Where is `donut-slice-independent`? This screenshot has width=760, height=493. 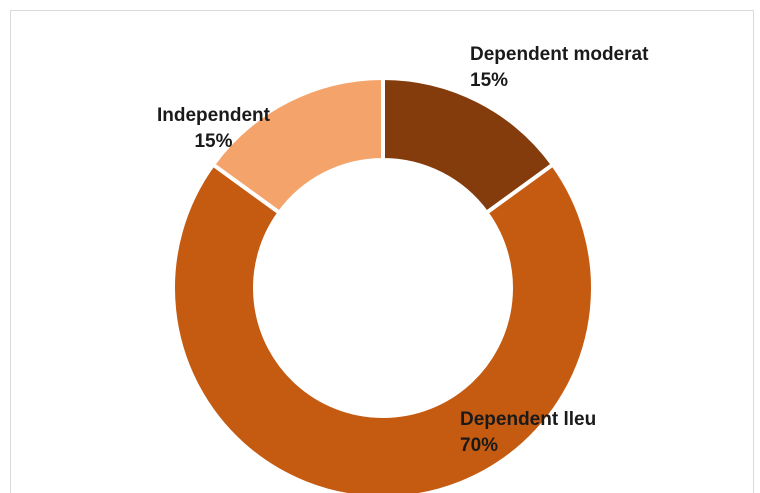 donut-slice-independent is located at coordinates (297, 145).